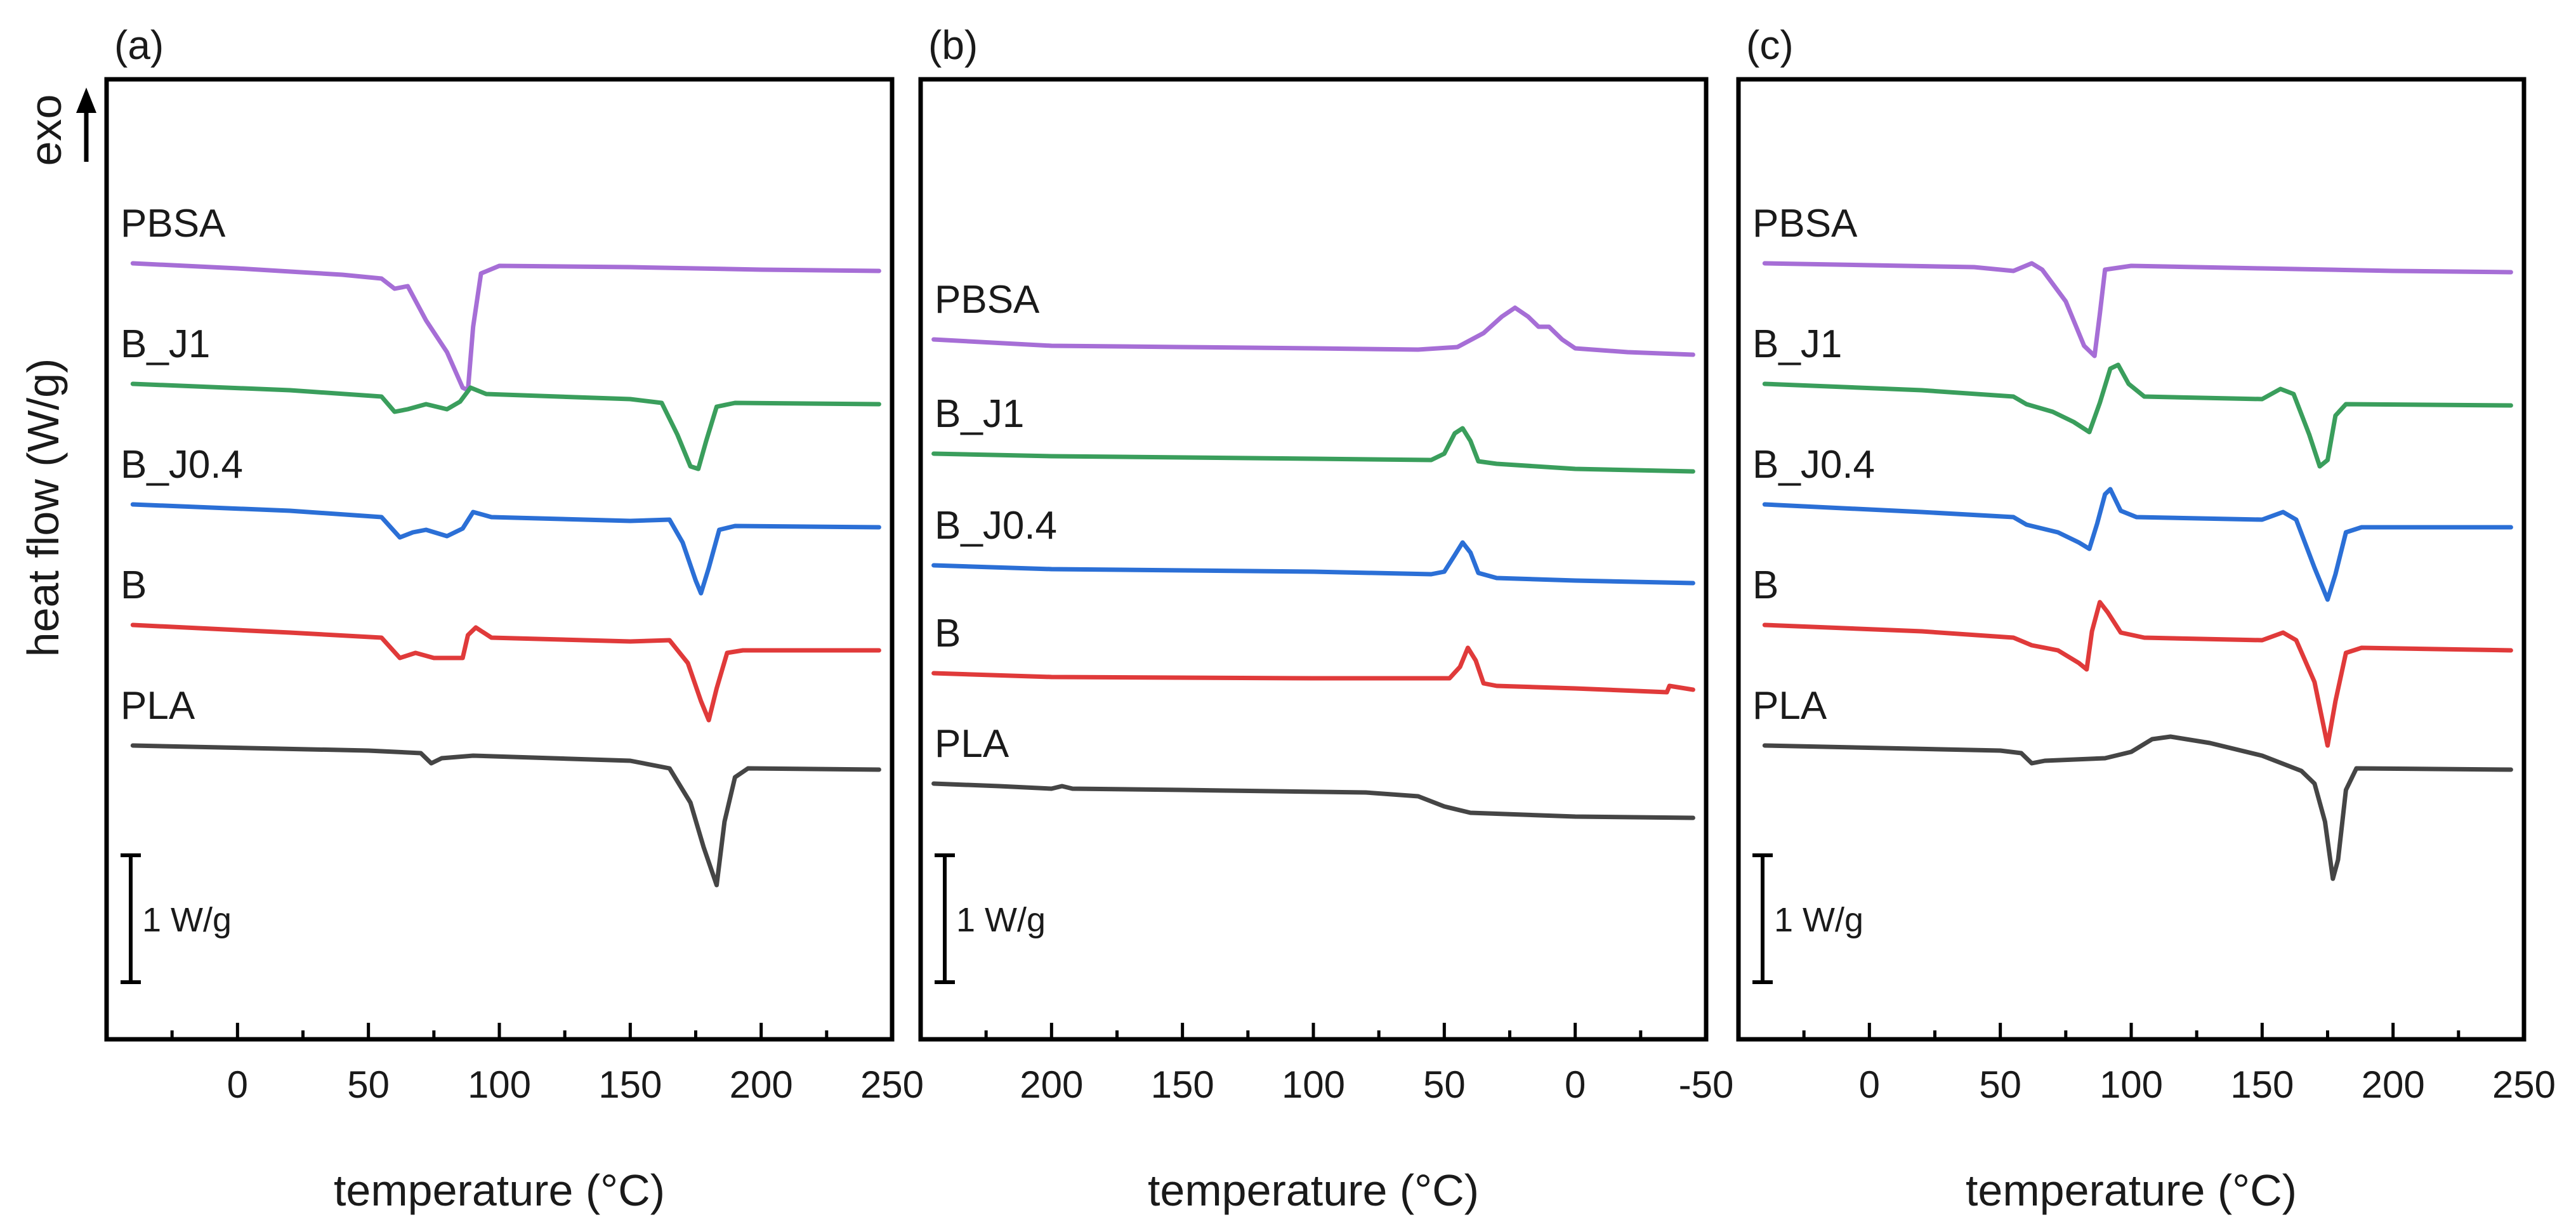 Image resolution: width=2576 pixels, height=1229 pixels. Describe the element at coordinates (1706, 1084) in the screenshot. I see `x-tick-label: -50` at that location.